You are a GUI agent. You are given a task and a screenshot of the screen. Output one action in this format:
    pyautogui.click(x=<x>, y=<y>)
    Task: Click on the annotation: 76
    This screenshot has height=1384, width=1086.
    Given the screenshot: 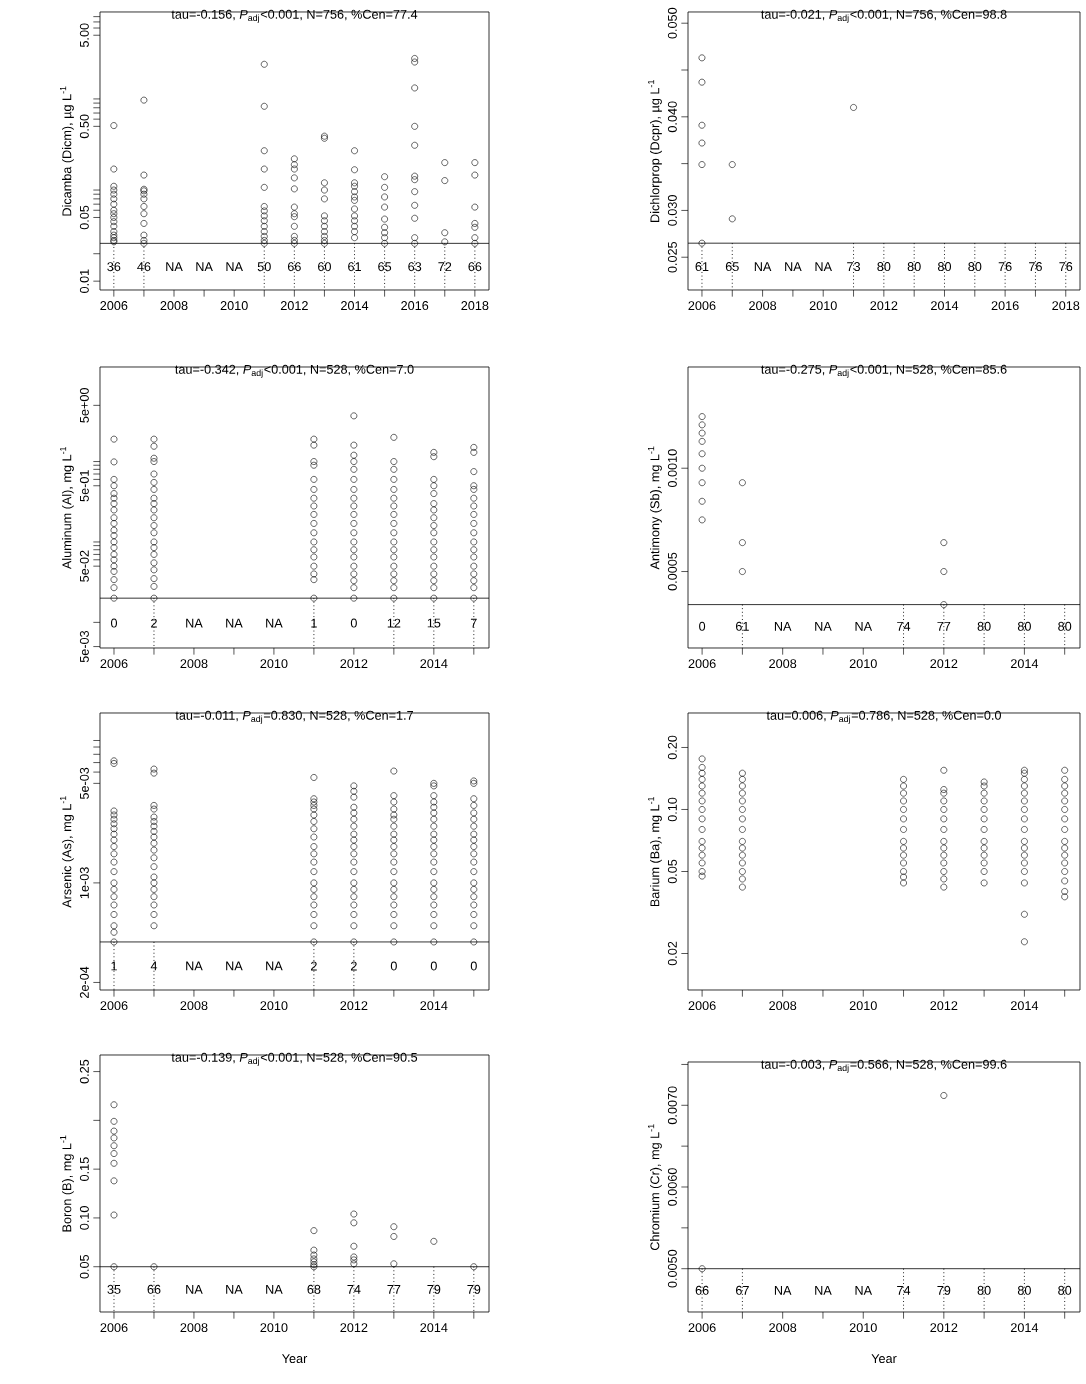 What is the action you would take?
    pyautogui.click(x=1005, y=267)
    